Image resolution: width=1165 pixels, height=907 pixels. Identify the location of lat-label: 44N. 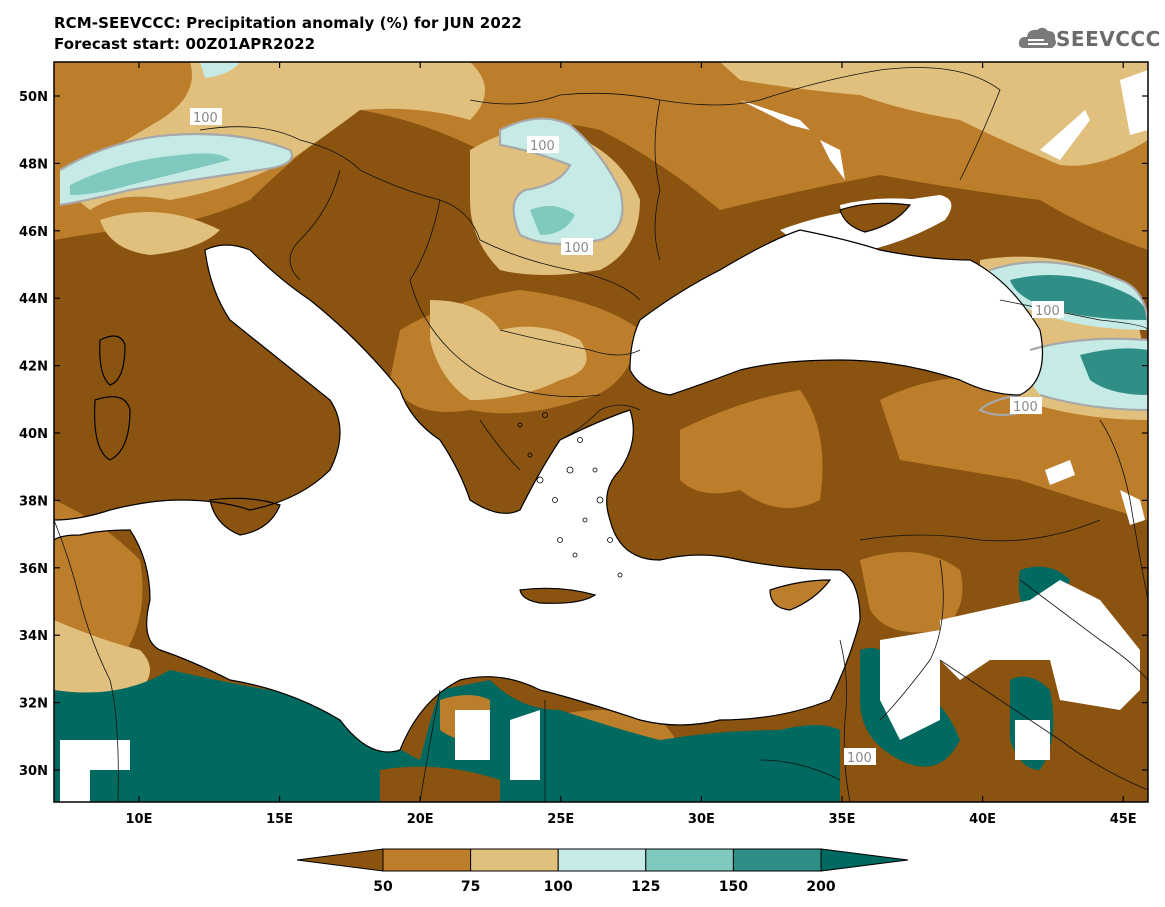
(33, 299).